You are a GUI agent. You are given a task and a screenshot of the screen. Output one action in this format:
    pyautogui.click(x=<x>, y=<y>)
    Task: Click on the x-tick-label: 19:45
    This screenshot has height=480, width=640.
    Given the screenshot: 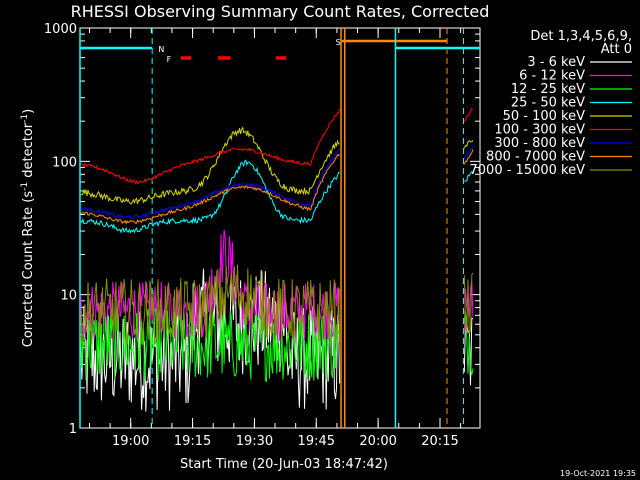 What is the action you would take?
    pyautogui.click(x=316, y=441)
    